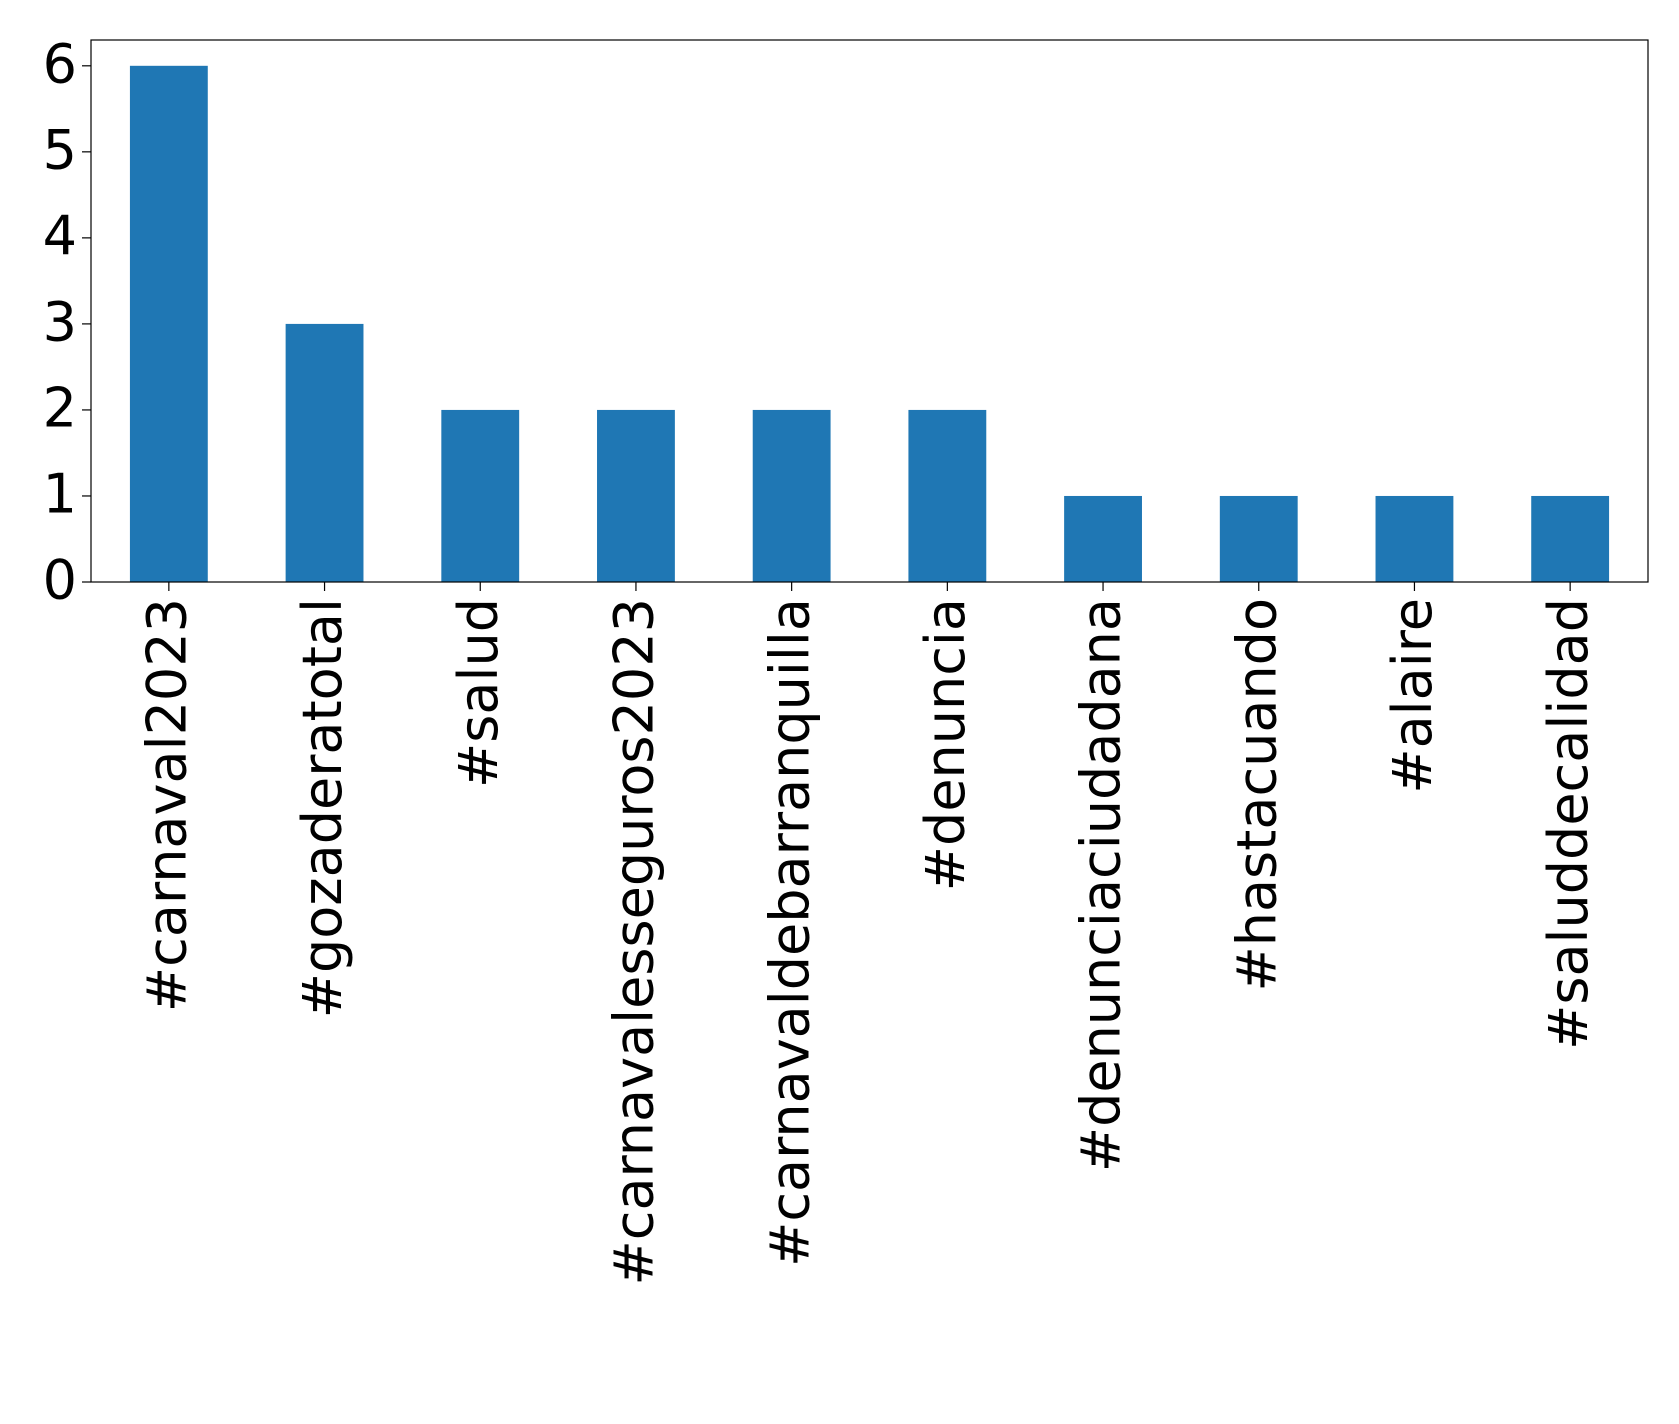 The image size is (1679, 1424). What do you see at coordinates (1568, 824) in the screenshot?
I see `x-tick-label: #saluddecalidad` at bounding box center [1568, 824].